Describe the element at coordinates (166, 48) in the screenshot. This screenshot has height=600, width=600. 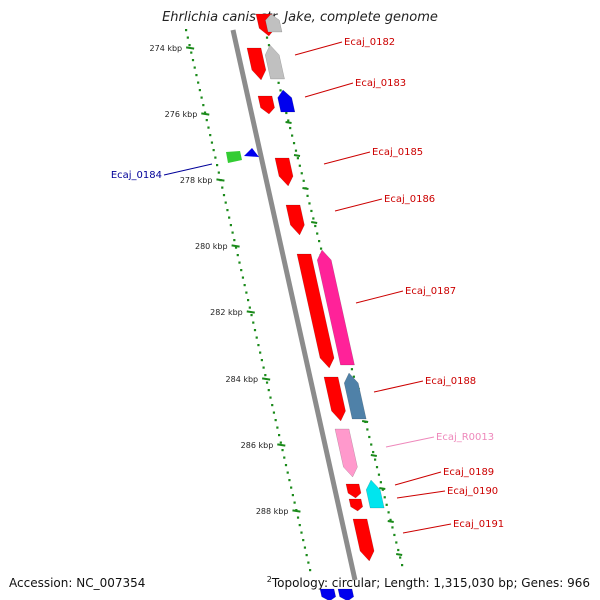
I see `tick-label: 274 kbp` at that location.